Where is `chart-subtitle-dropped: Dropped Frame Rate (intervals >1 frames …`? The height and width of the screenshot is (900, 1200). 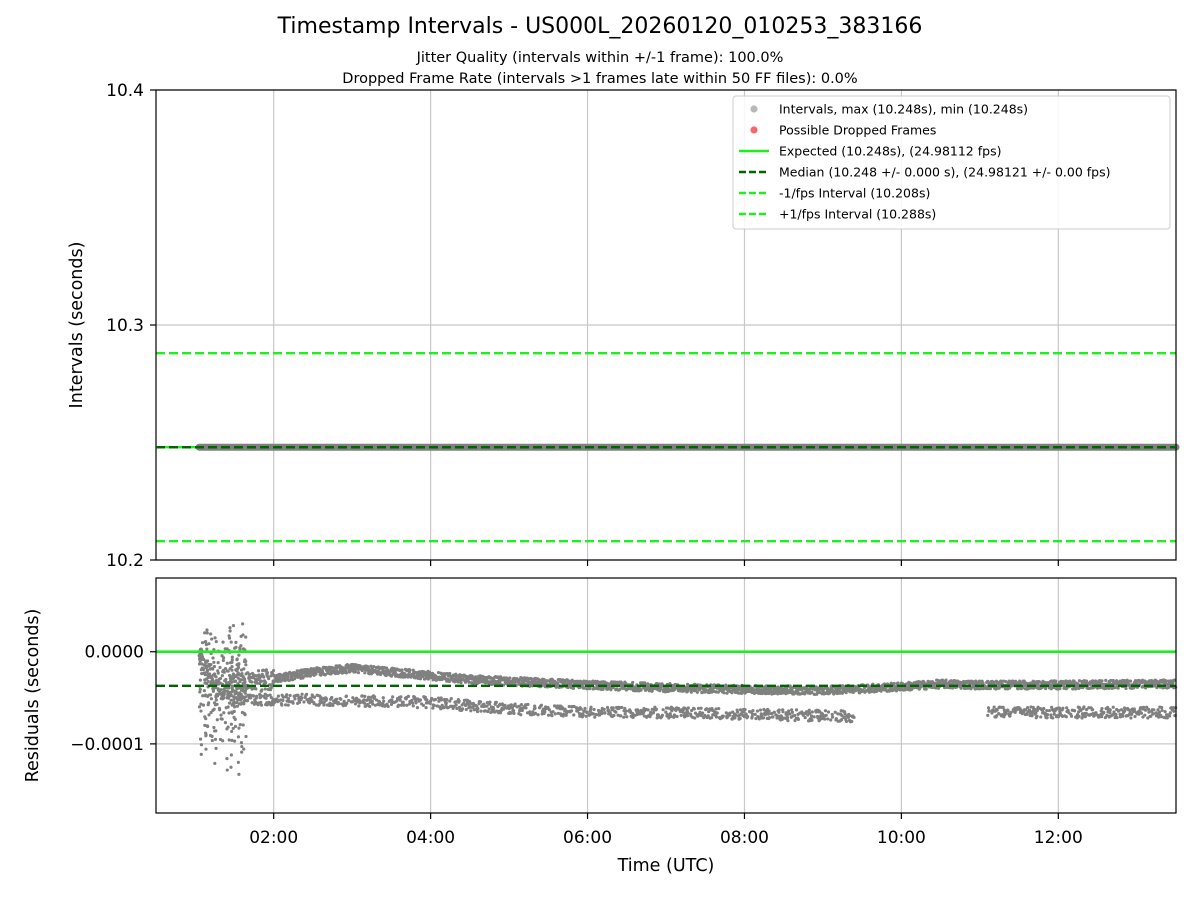 chart-subtitle-dropped: Dropped Frame Rate (intervals >1 frames … is located at coordinates (600, 79).